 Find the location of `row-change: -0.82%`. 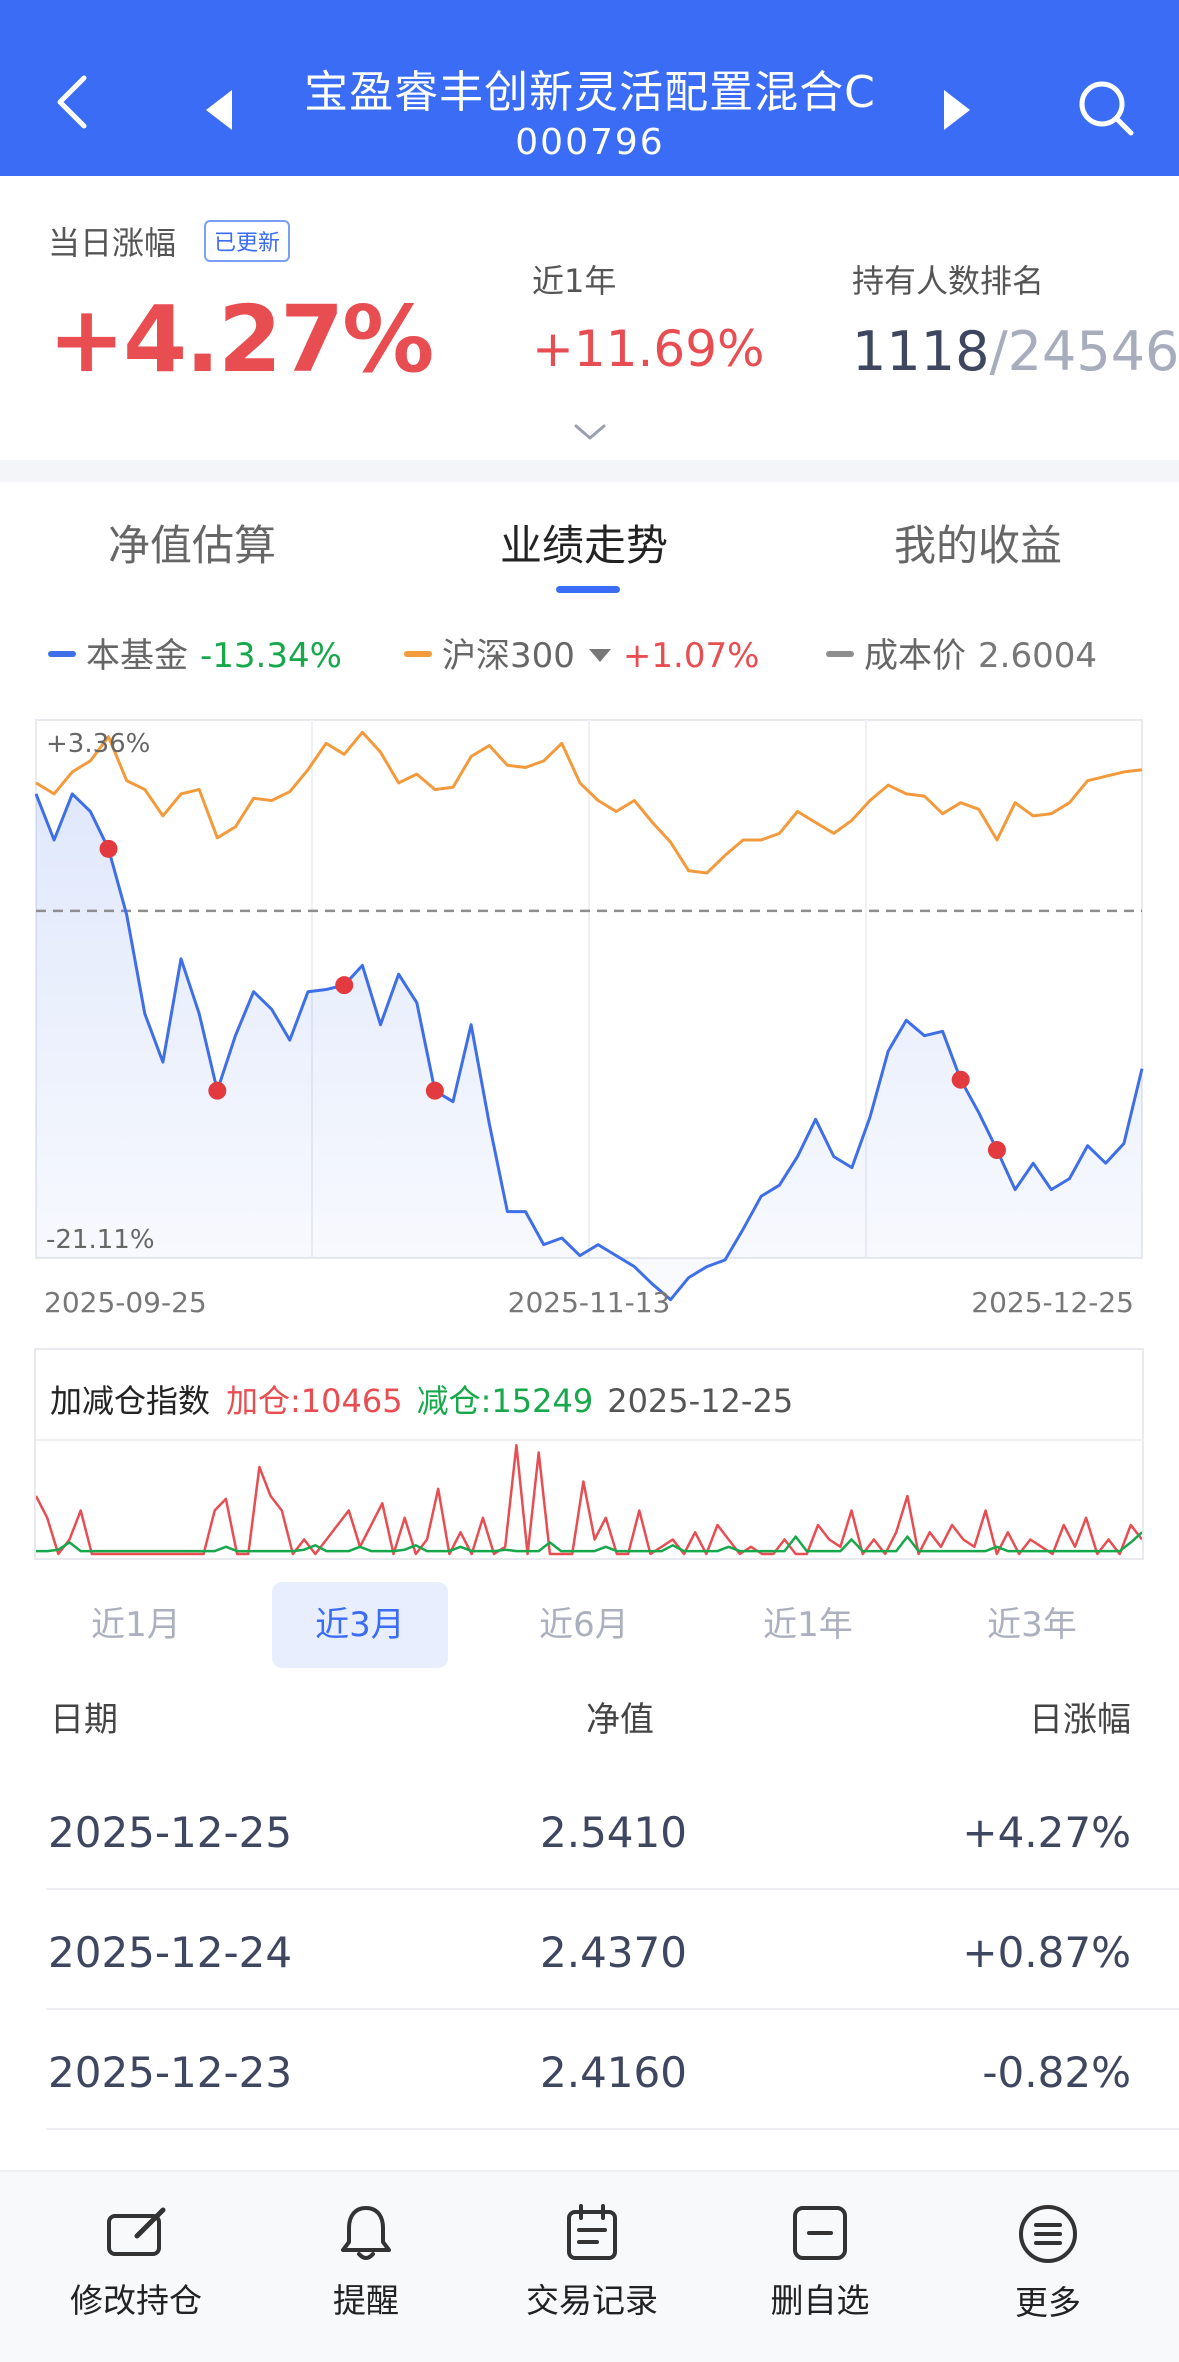

row-change: -0.82% is located at coordinates (1056, 2072).